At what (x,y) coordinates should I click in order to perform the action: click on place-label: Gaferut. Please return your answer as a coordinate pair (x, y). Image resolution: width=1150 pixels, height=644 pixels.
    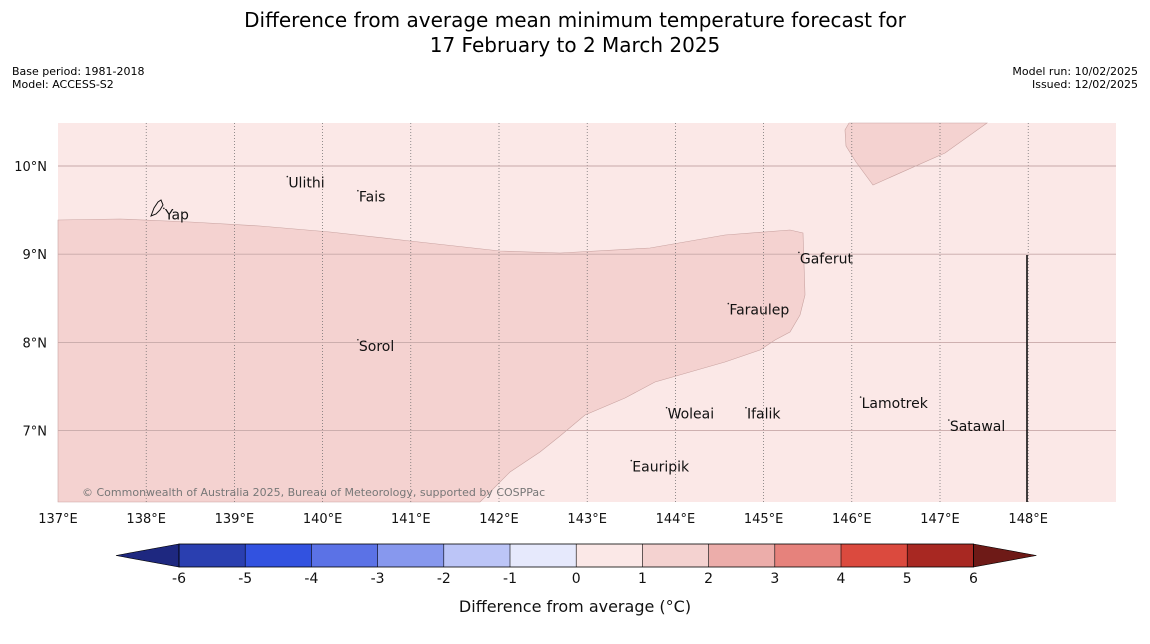
    Looking at the image, I should click on (827, 259).